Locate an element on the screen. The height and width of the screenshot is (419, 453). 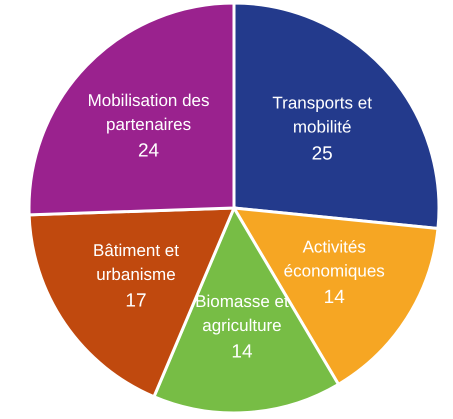
slice-label: Activités économiques is located at coordinates (334, 258).